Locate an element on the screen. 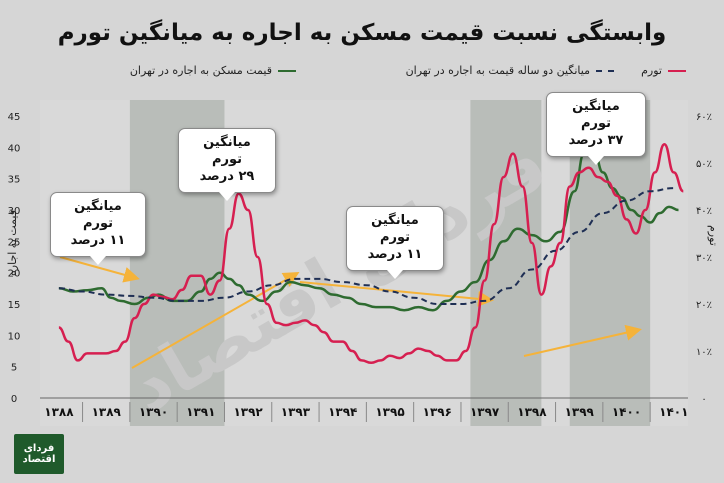  brand-logo: فردای اقتصاد is located at coordinates (39, 454).